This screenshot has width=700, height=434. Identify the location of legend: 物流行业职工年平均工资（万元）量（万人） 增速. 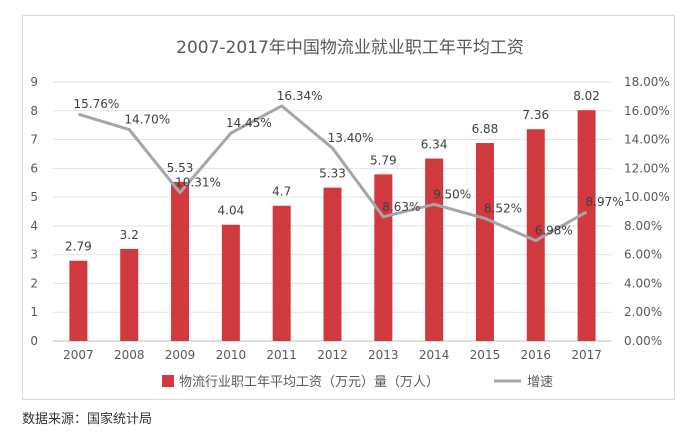
(357, 382).